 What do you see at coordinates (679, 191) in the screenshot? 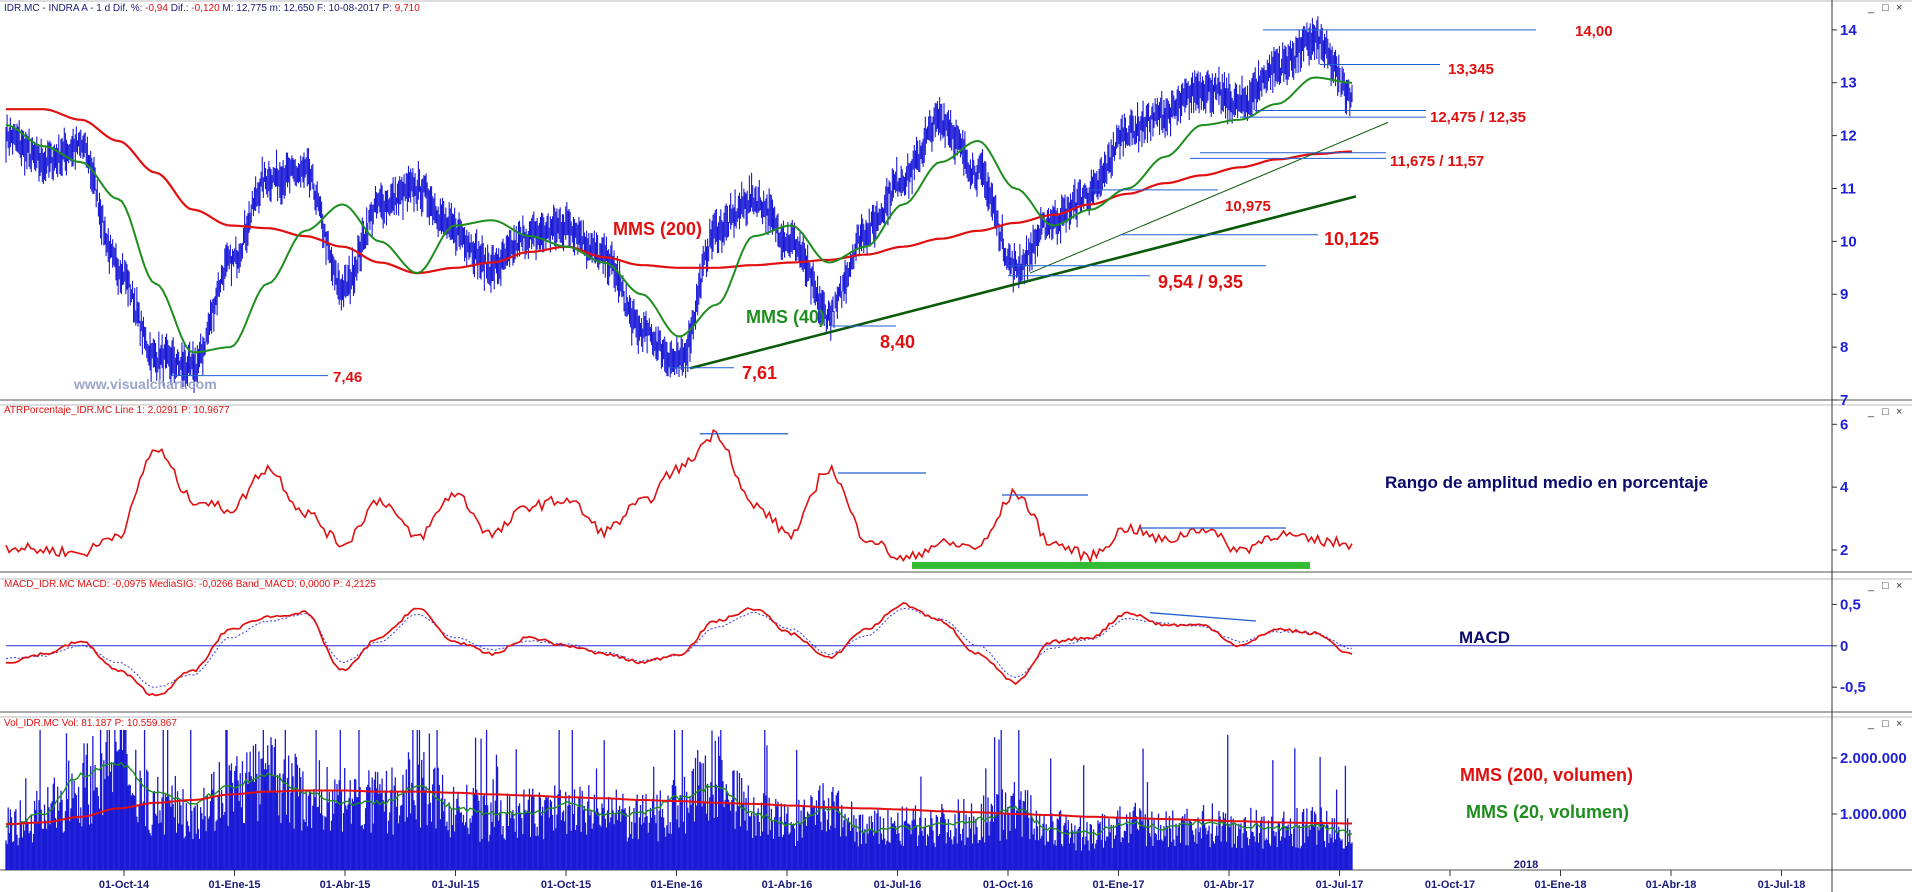
I see `mms200-line` at bounding box center [679, 191].